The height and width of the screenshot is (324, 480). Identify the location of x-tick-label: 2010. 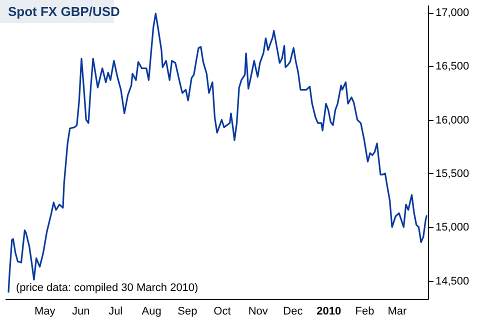
(329, 312).